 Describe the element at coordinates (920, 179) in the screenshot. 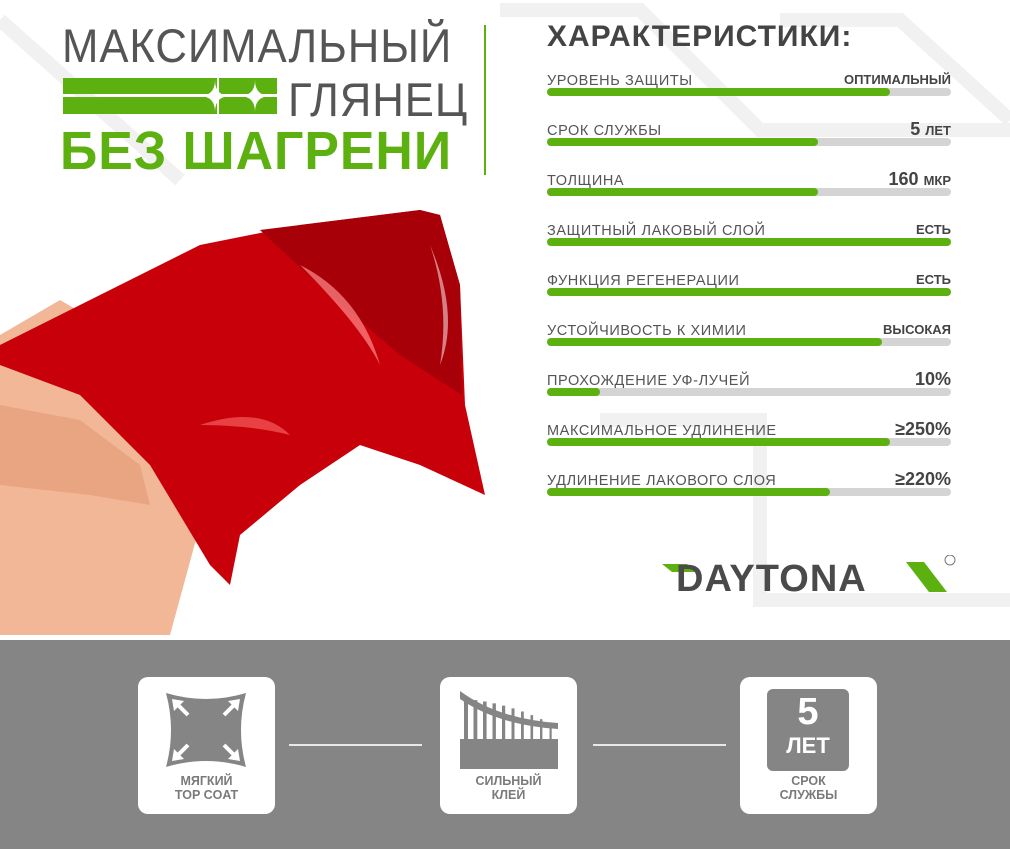

I see `spec-value: 160 МКР` at that location.